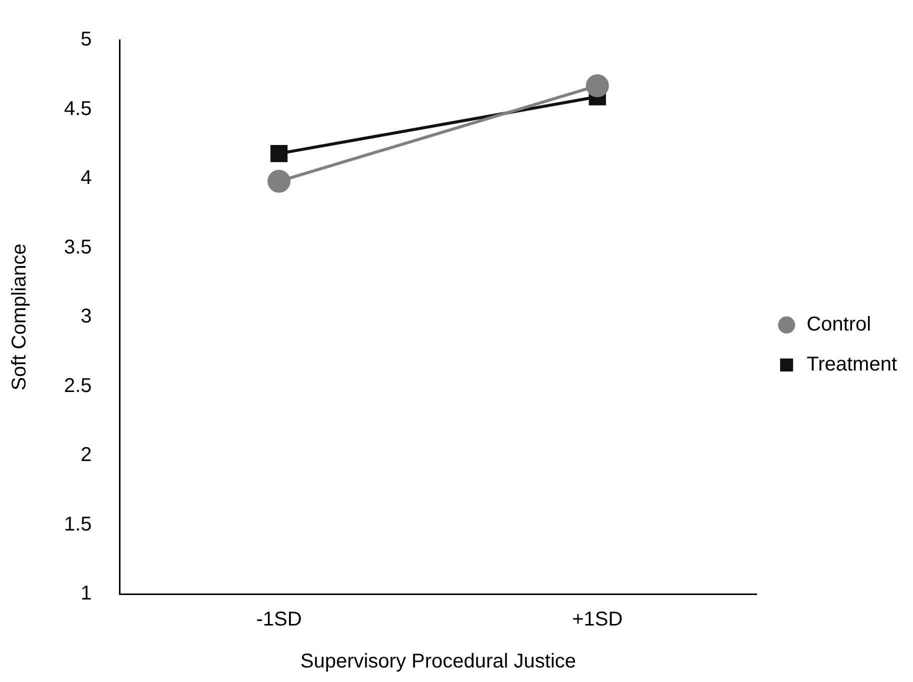 This screenshot has width=913, height=682. What do you see at coordinates (438, 661) in the screenshot?
I see `x-axis-title: Supervisory Procedural Justice` at bounding box center [438, 661].